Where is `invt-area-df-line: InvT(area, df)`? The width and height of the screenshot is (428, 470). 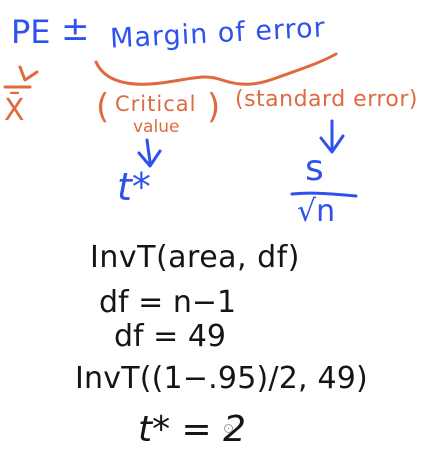 invt-area-df-line: InvT(area, df) is located at coordinates (195, 257).